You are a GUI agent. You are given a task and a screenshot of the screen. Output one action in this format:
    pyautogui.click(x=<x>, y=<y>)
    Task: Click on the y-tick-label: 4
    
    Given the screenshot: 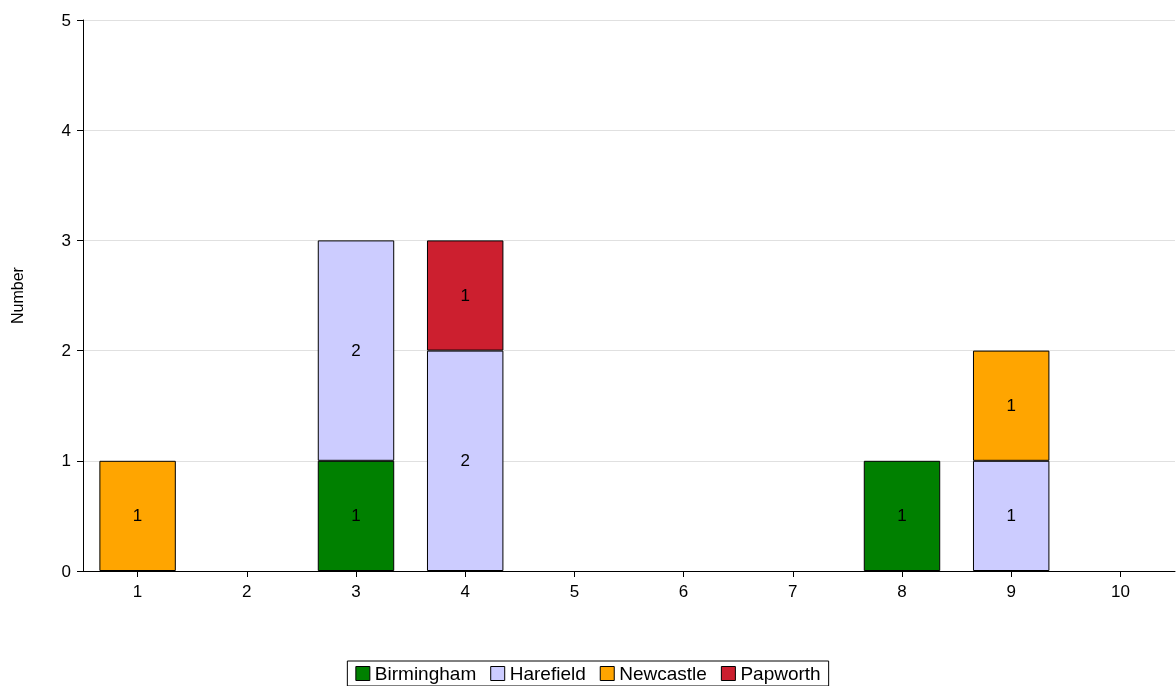 What is the action you would take?
    pyautogui.click(x=66, y=130)
    